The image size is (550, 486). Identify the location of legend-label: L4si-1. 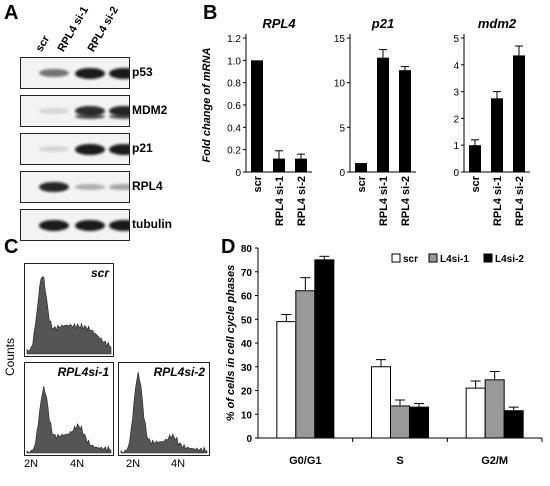
(454, 259).